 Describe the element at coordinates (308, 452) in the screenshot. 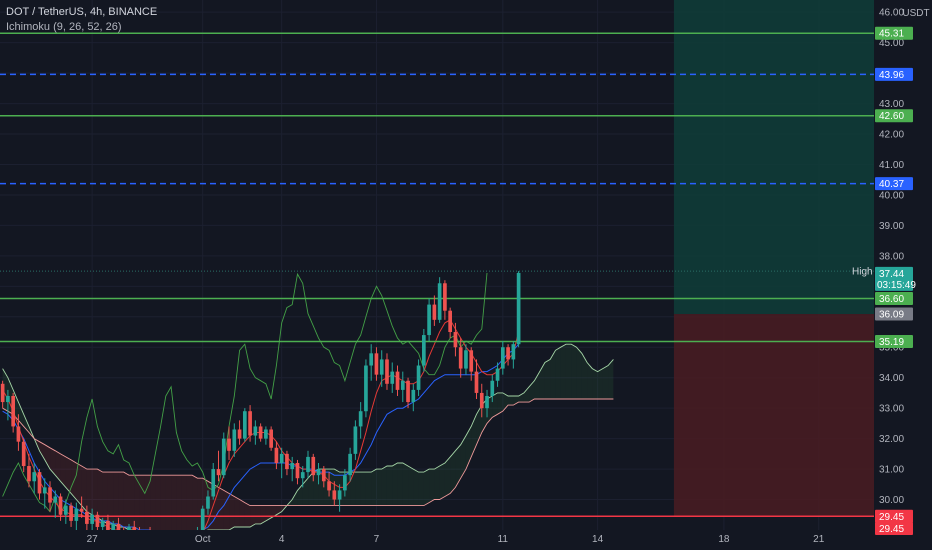

I see `senkou-span-b-line` at that location.